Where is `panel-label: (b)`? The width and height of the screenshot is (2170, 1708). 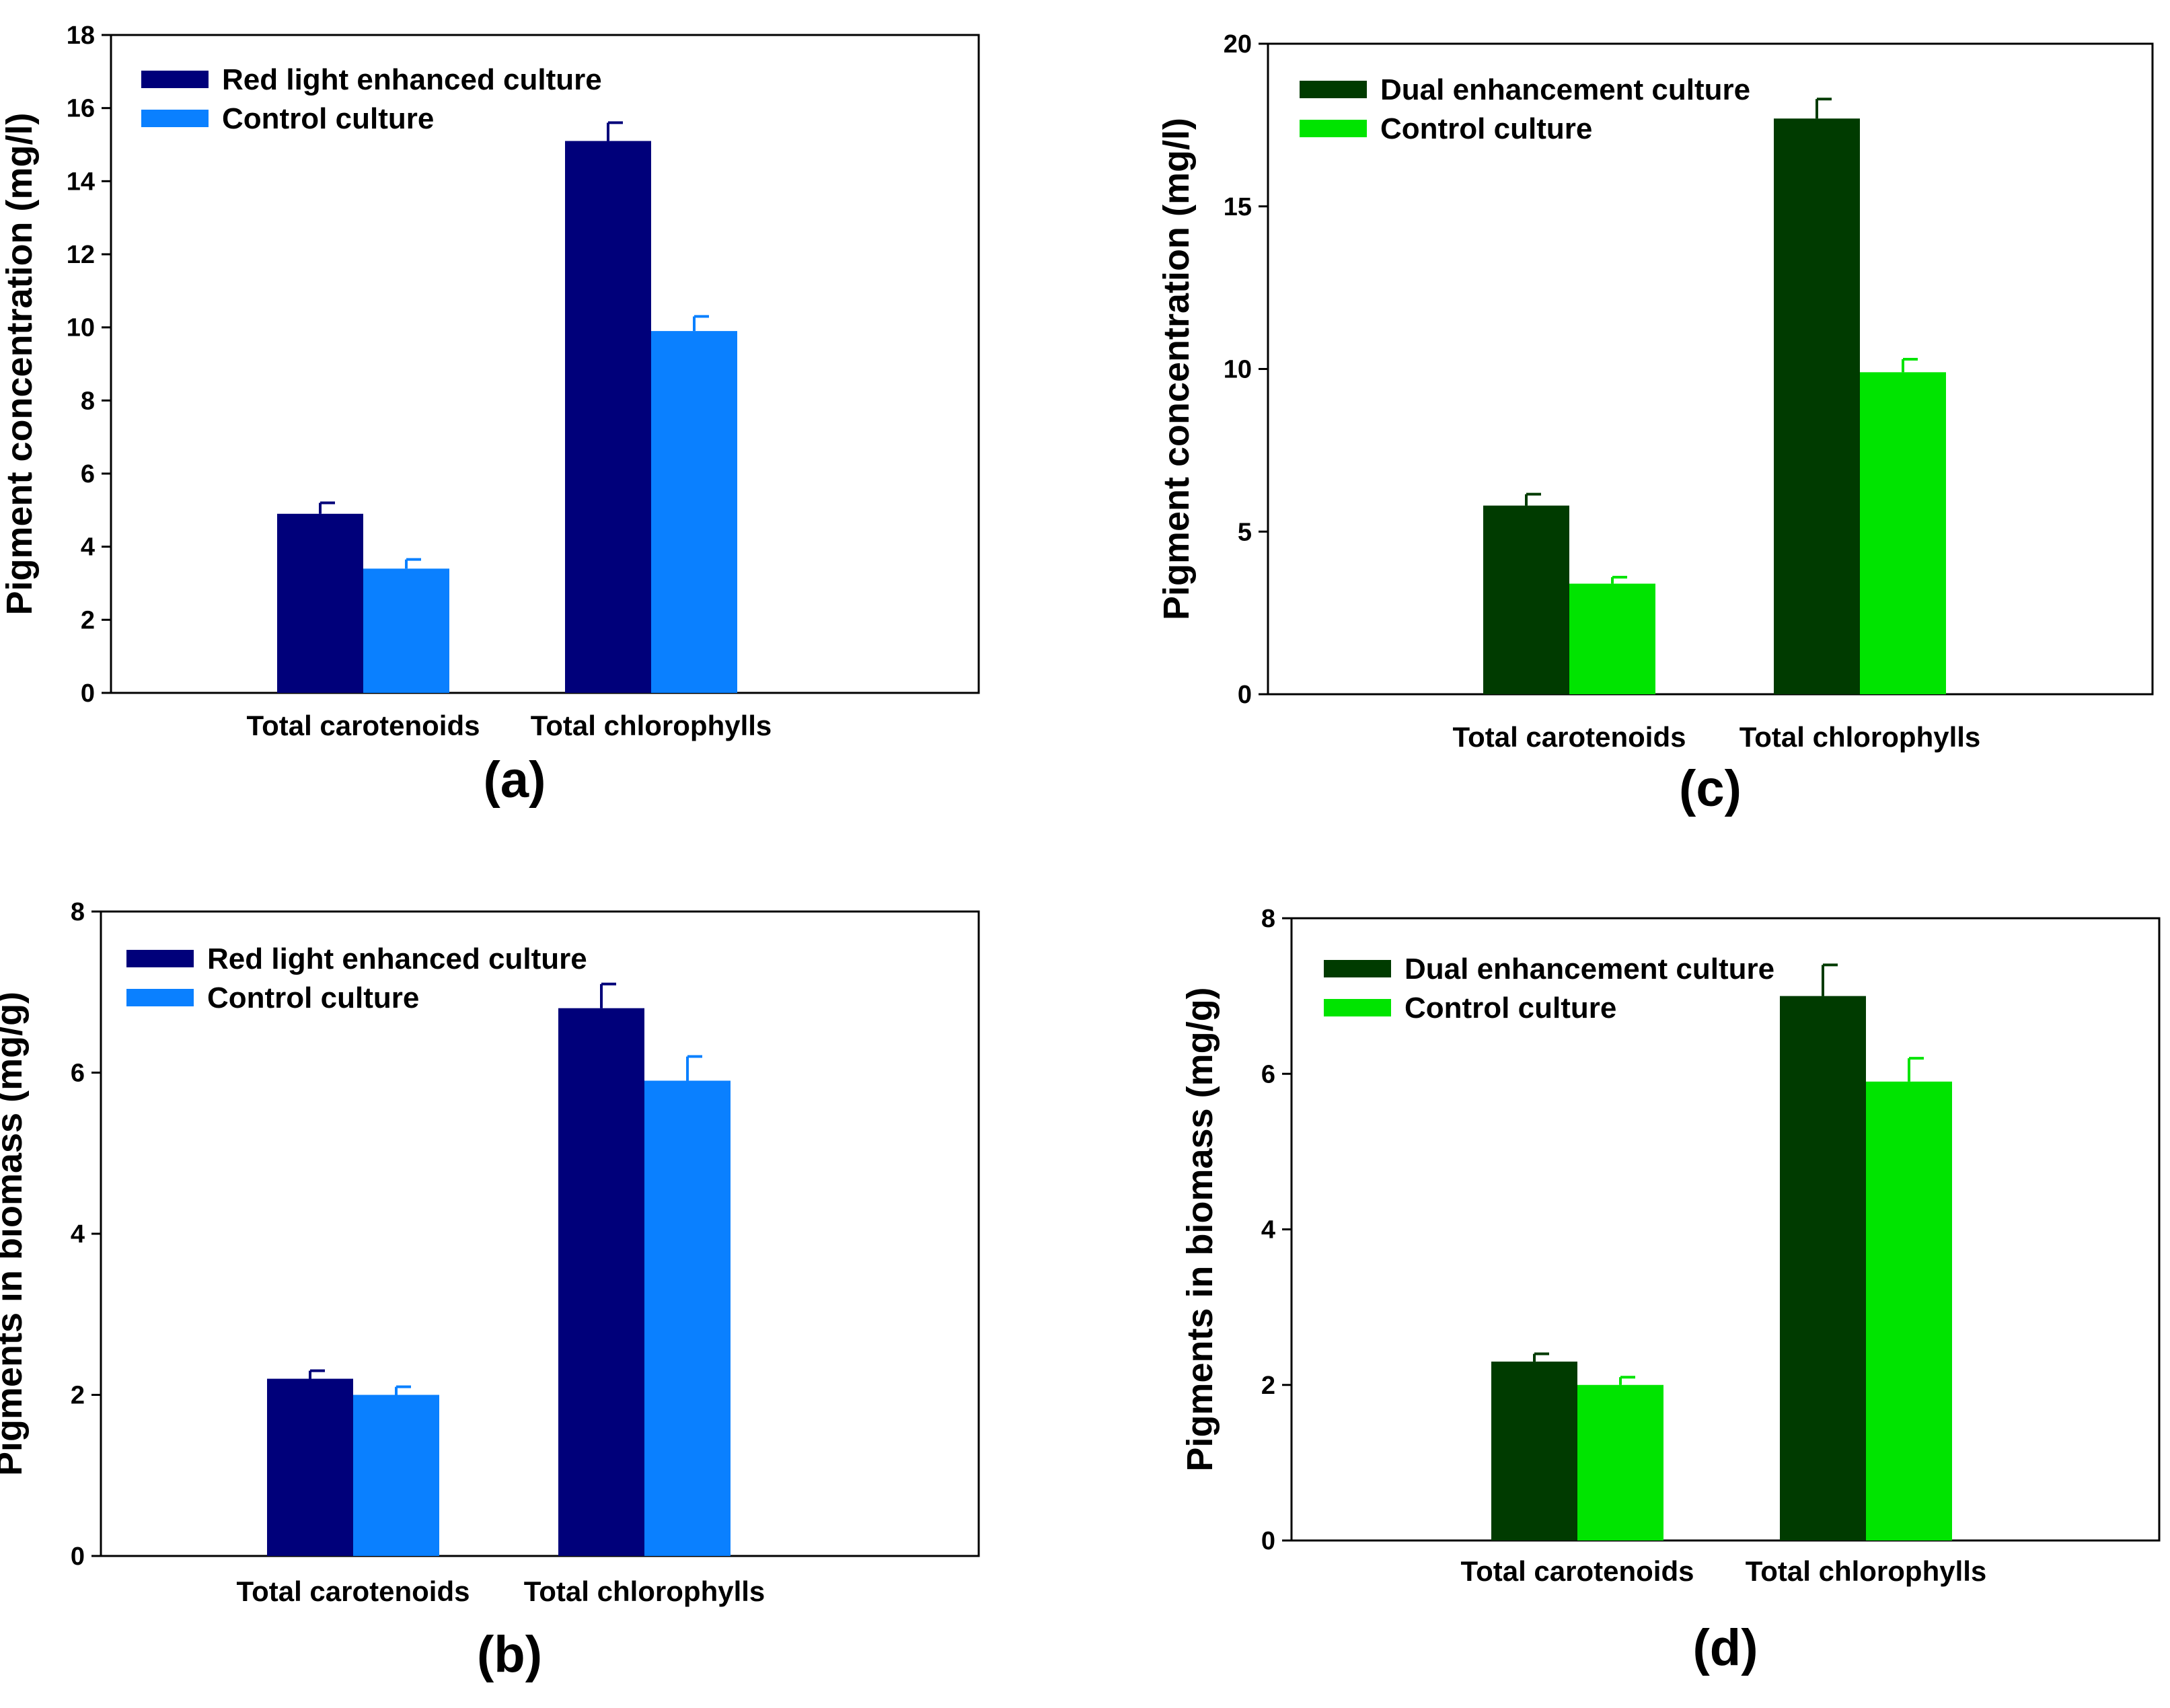
panel-label: (b) is located at coordinates (509, 1654).